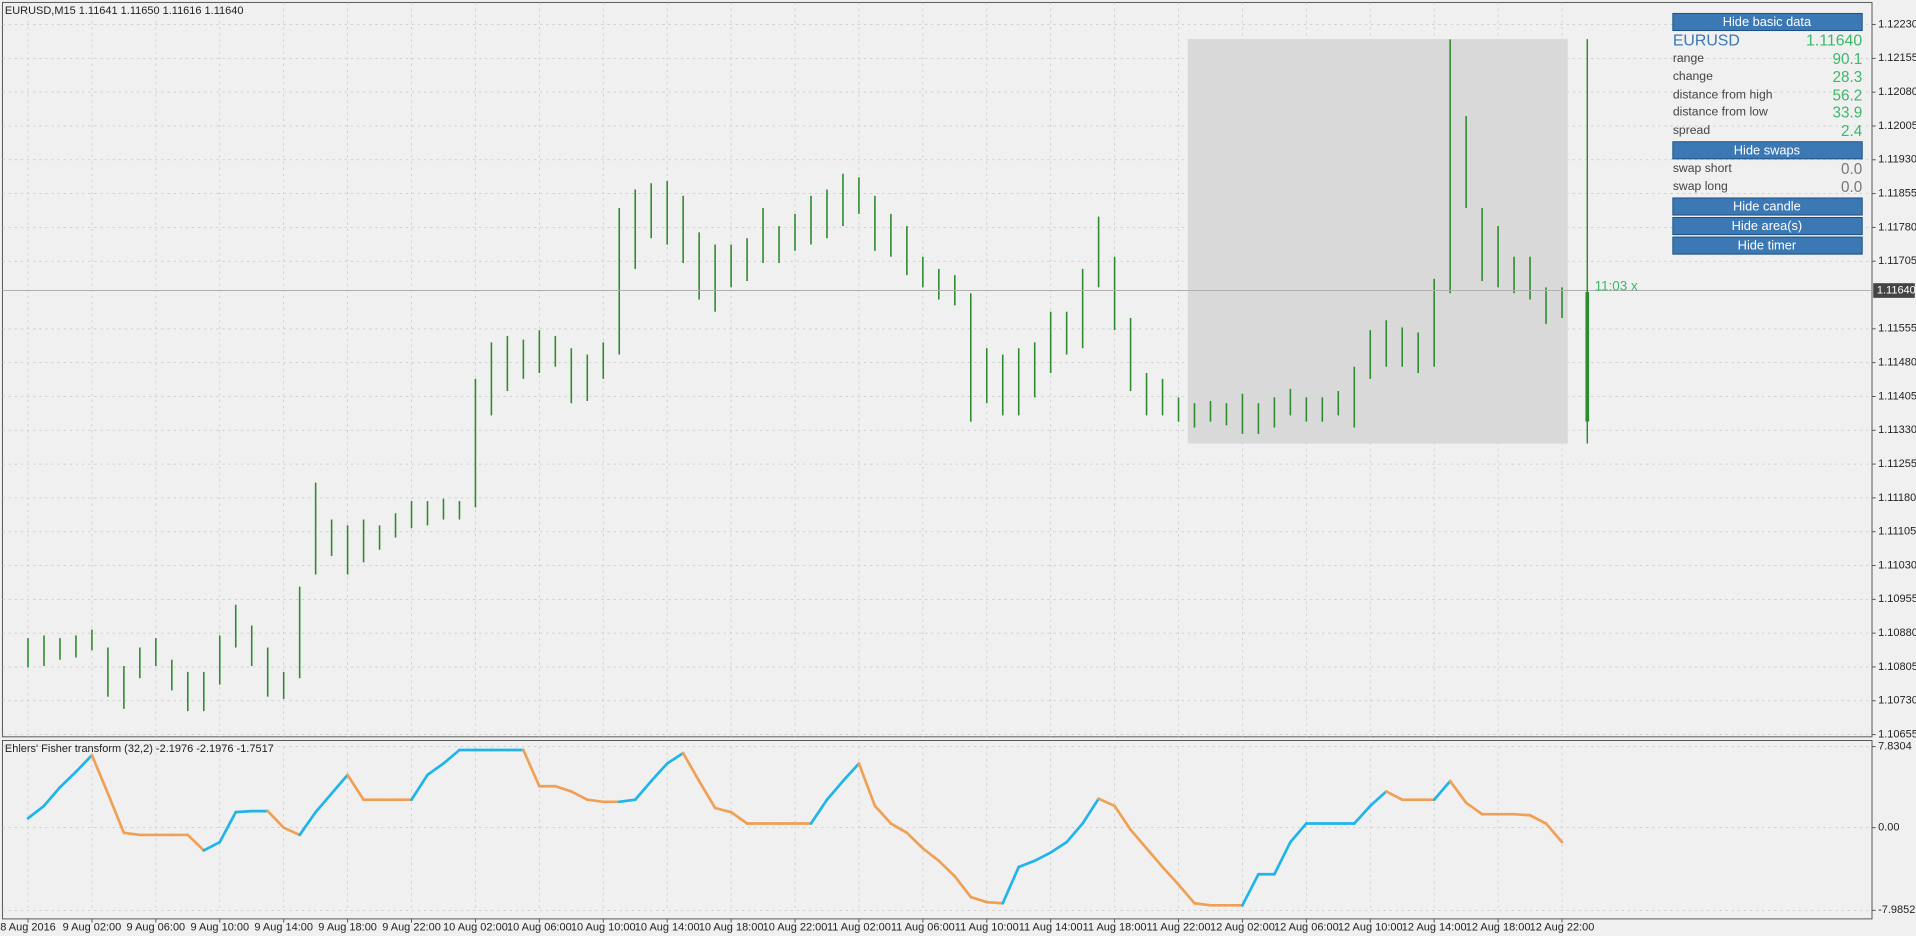  I want to click on y-tick-label: 0.00, so click(1888, 828).